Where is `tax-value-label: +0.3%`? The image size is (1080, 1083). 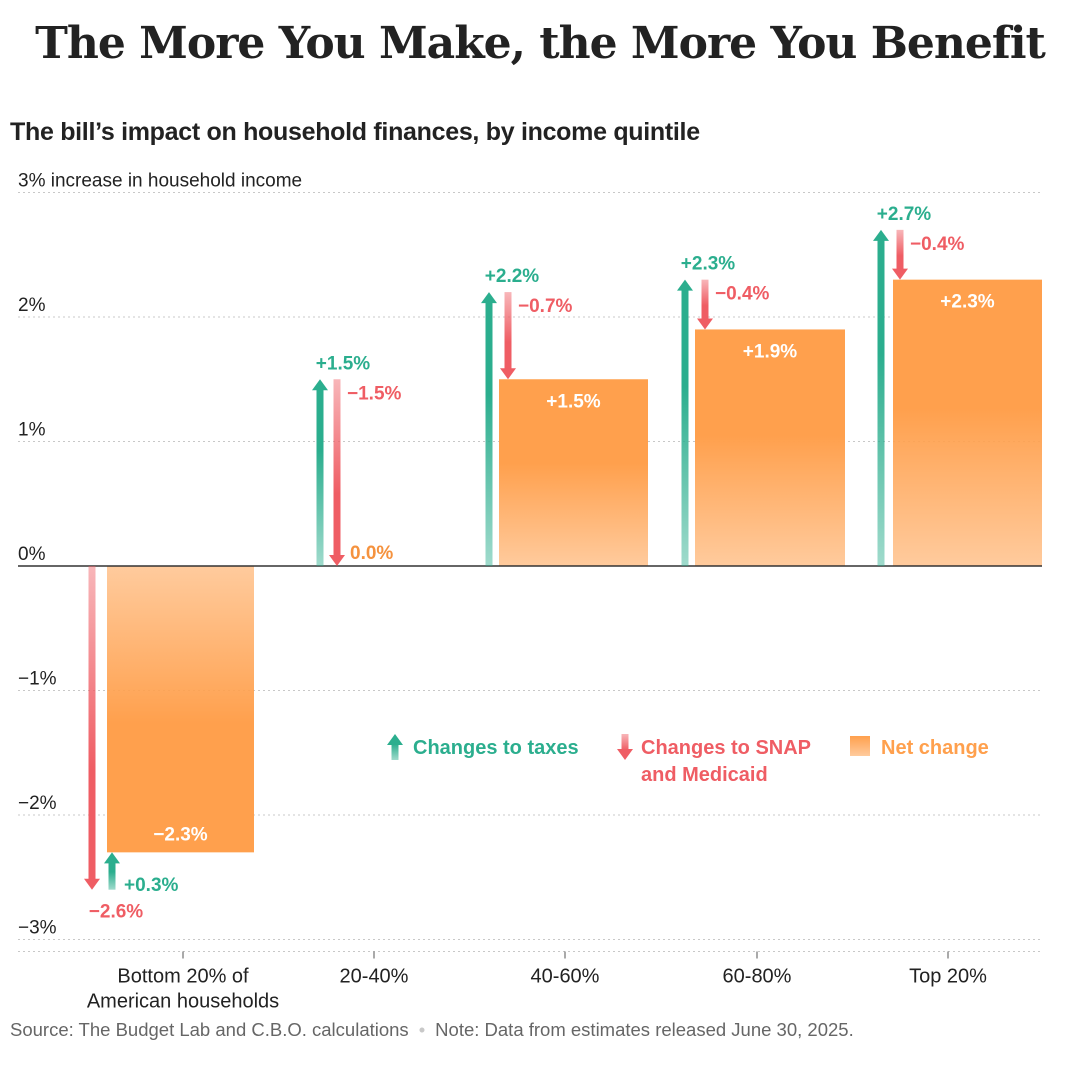
tax-value-label: +0.3% is located at coordinates (151, 885).